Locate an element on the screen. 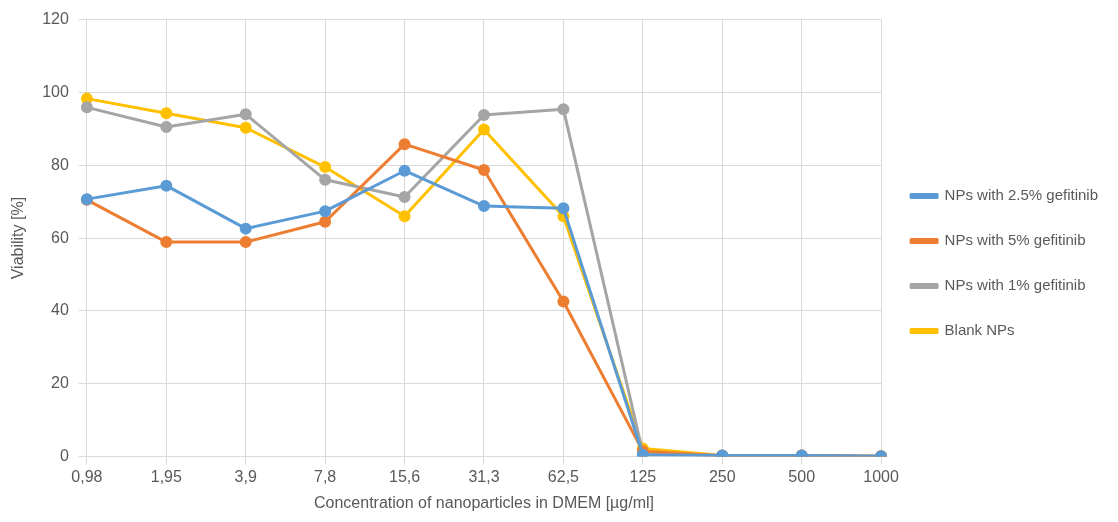 Image resolution: width=1118 pixels, height=522 pixels. y-tick-label: 60 is located at coordinates (60, 237).